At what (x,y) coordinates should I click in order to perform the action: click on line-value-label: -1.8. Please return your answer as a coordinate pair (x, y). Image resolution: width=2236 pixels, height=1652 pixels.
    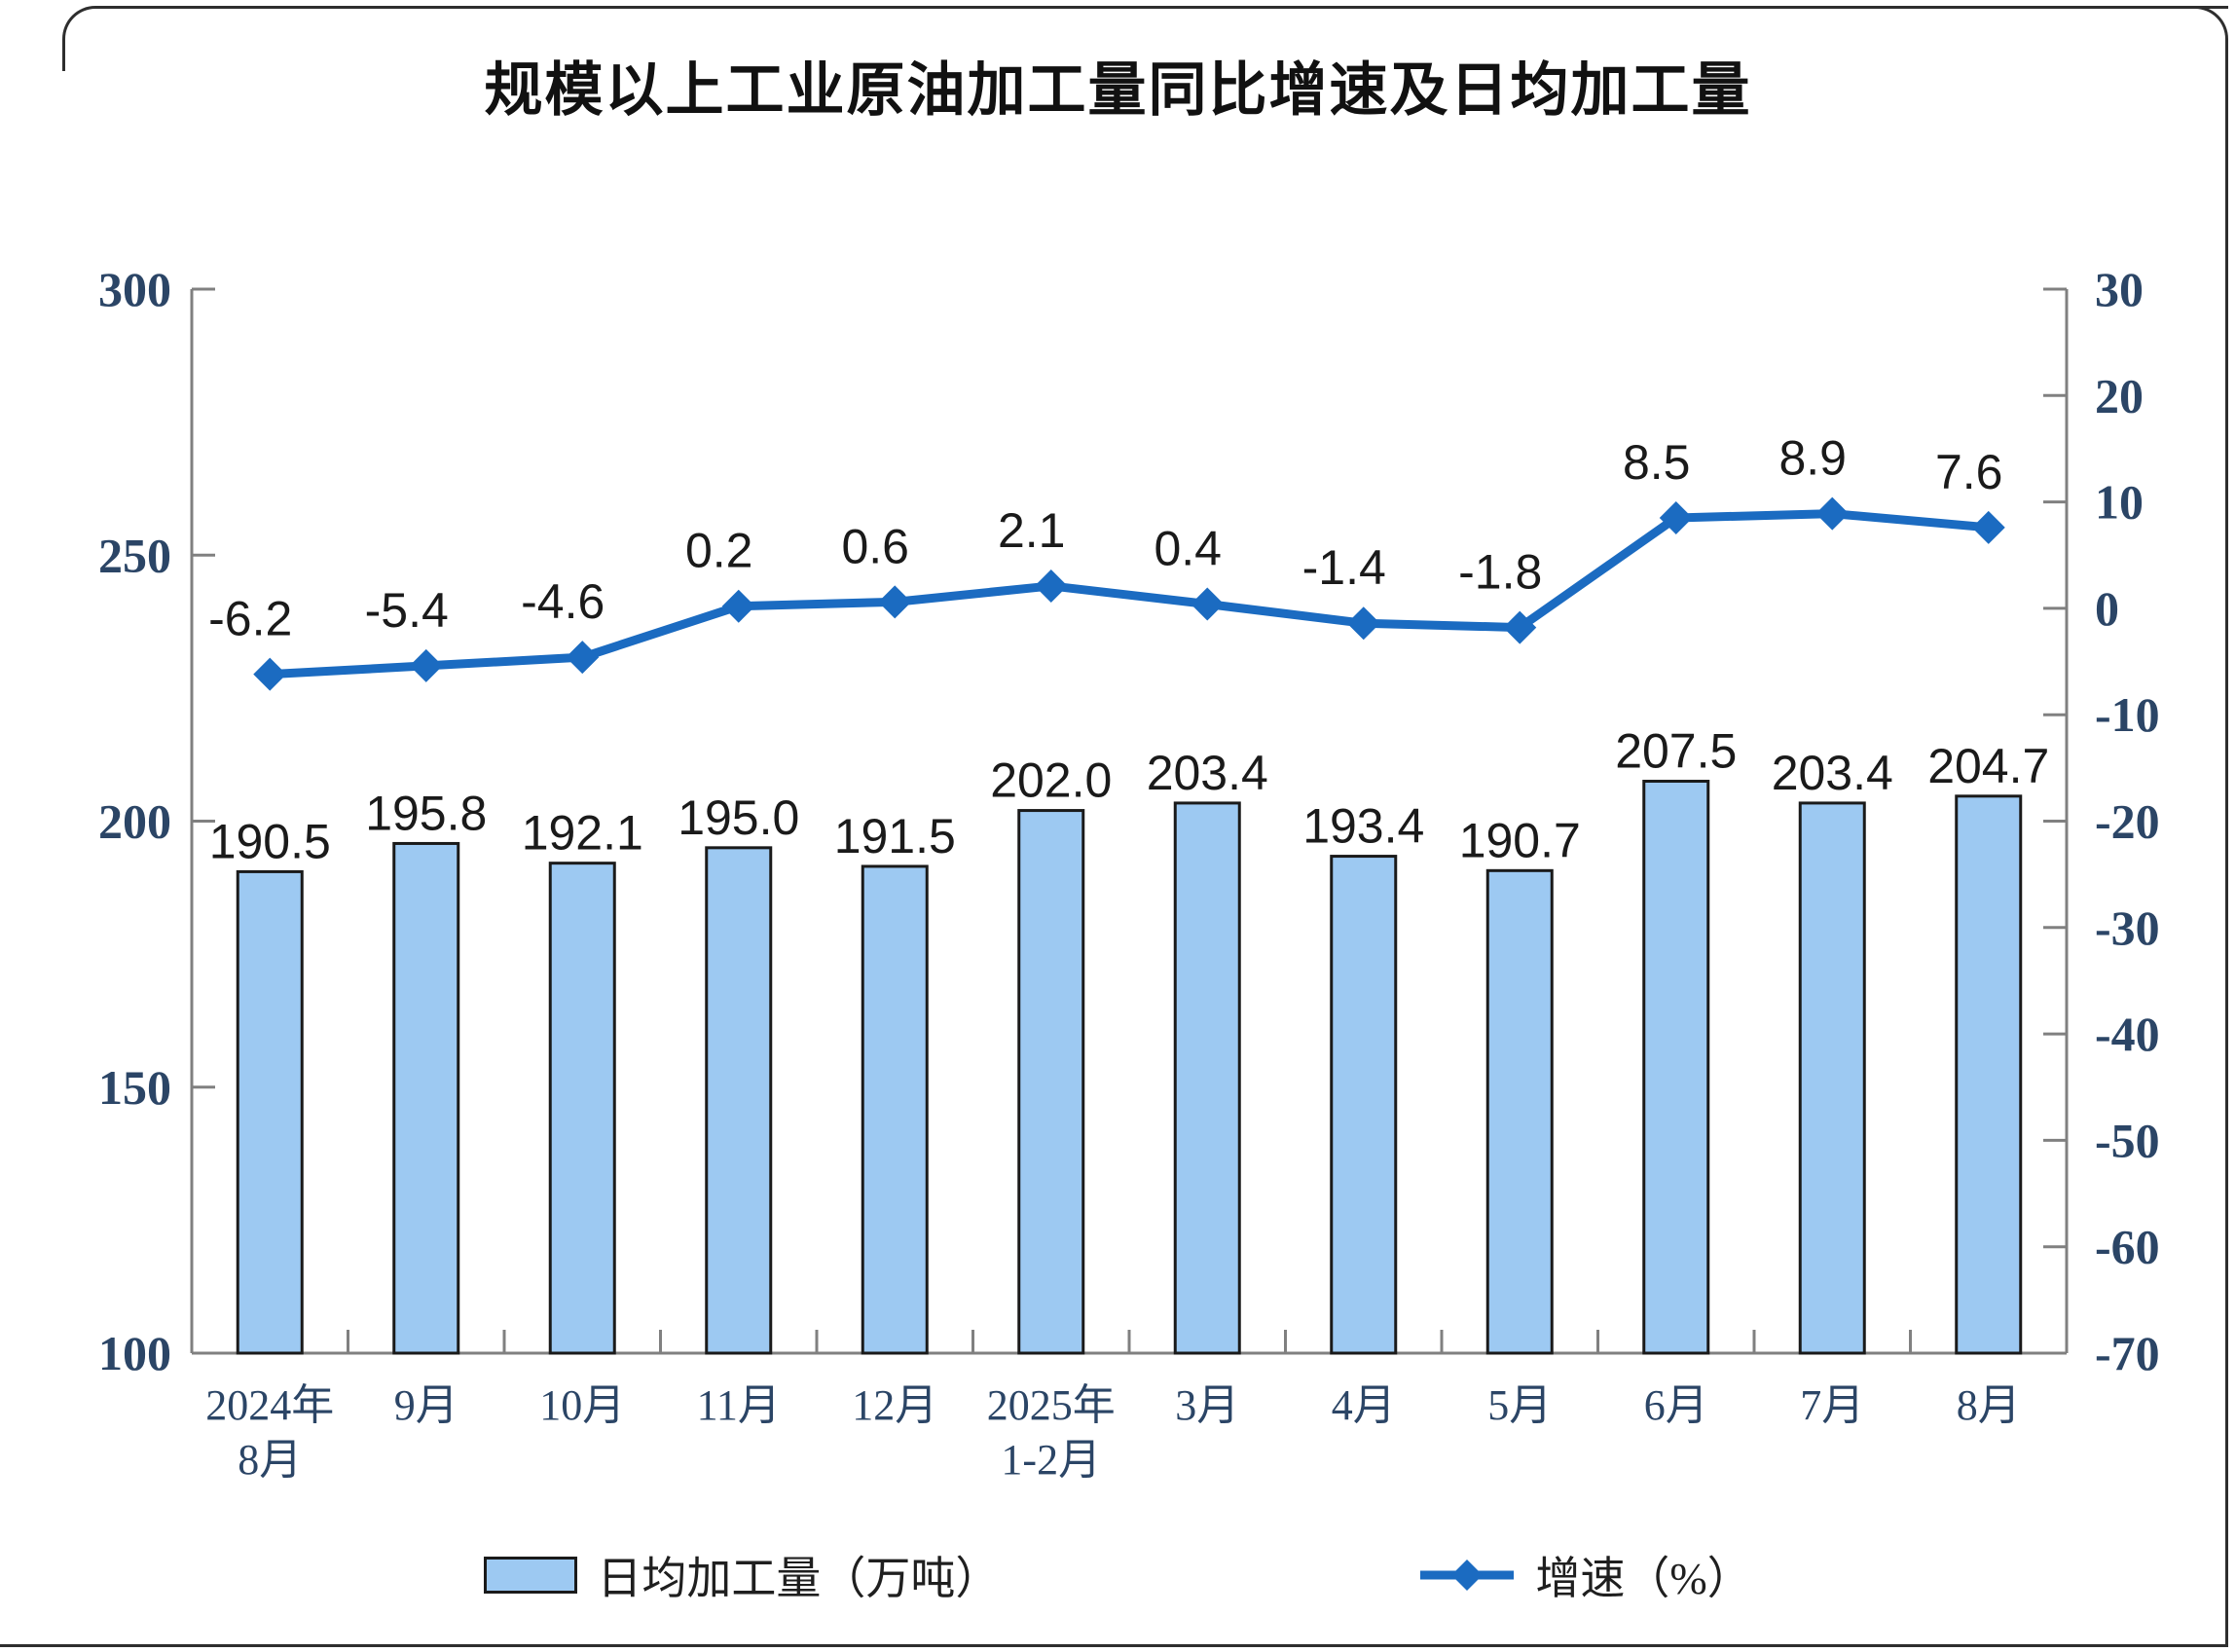
    Looking at the image, I should click on (1500, 572).